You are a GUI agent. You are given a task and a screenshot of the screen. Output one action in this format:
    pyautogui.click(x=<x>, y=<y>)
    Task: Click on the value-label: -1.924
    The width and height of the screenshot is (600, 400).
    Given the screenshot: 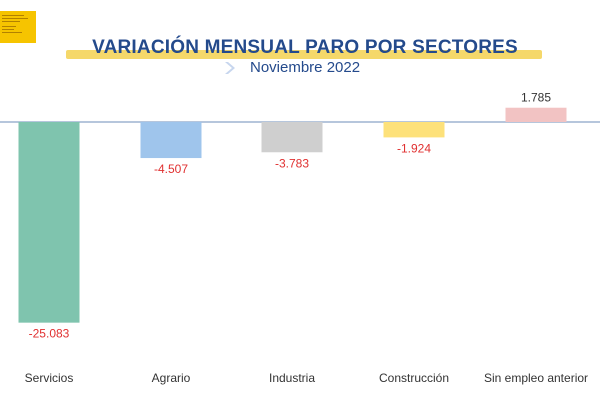 What is the action you would take?
    pyautogui.click(x=414, y=148)
    